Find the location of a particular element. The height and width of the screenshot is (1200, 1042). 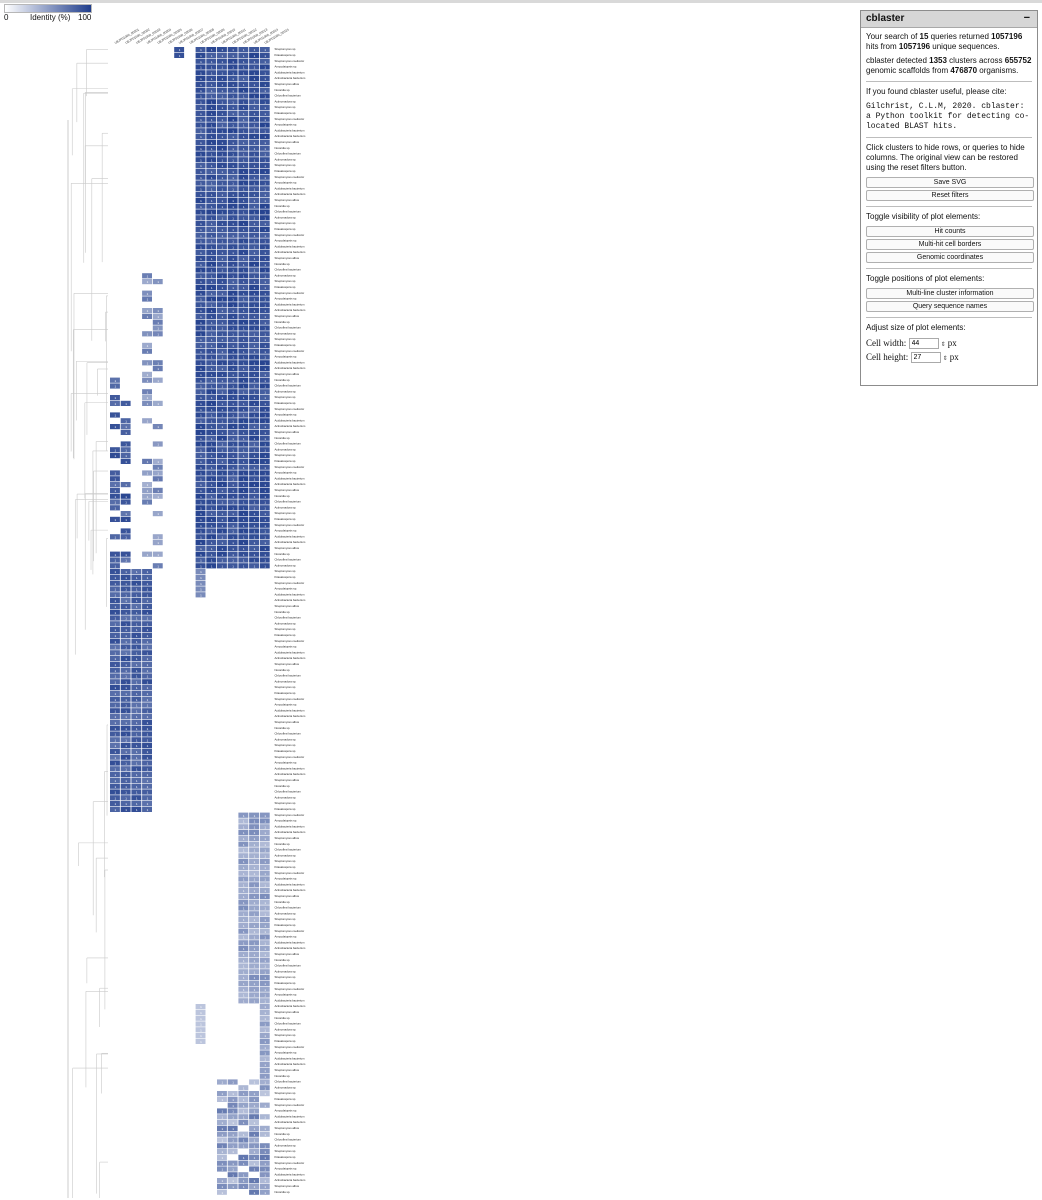

cluster-organism-label: Acidobacteria bacterium is located at coordinates (290, 72).